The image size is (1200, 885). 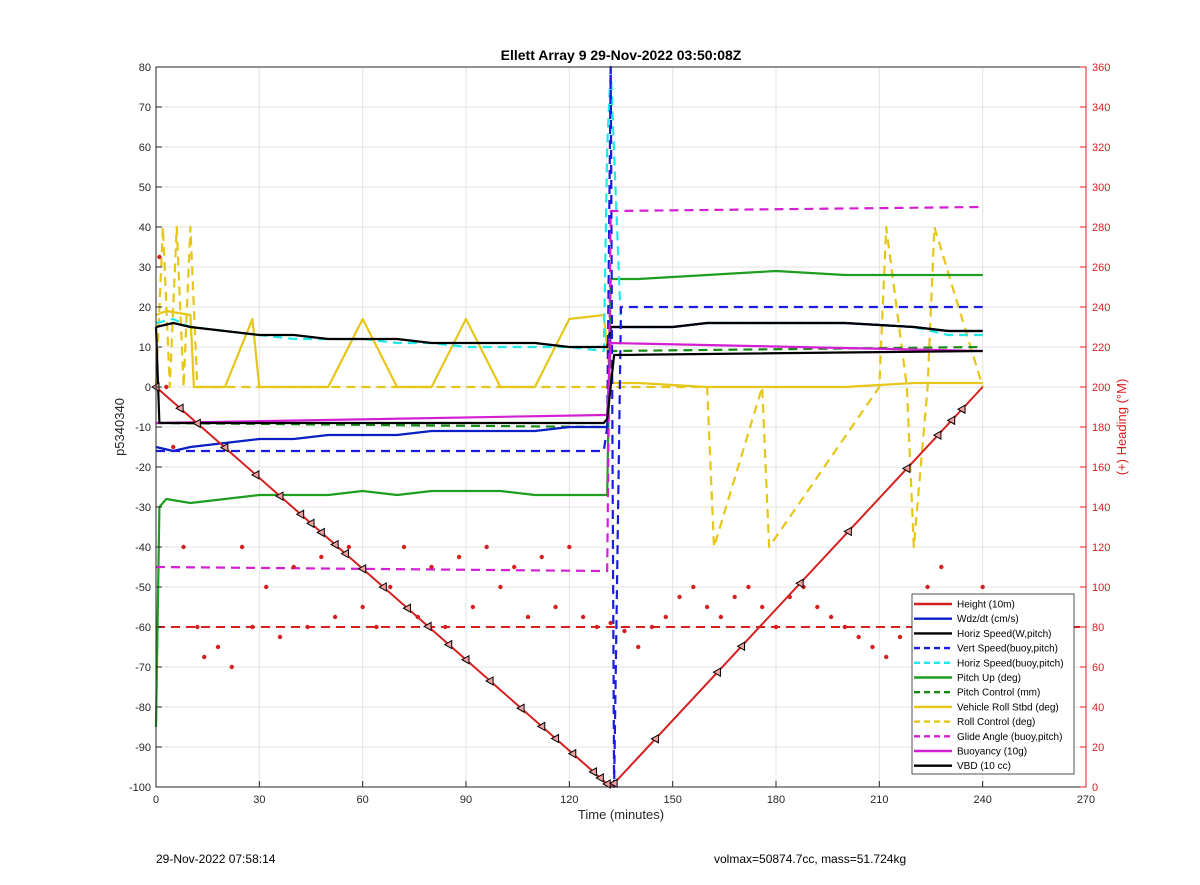 I want to click on right-tick-label: 120, so click(x=1101, y=548).